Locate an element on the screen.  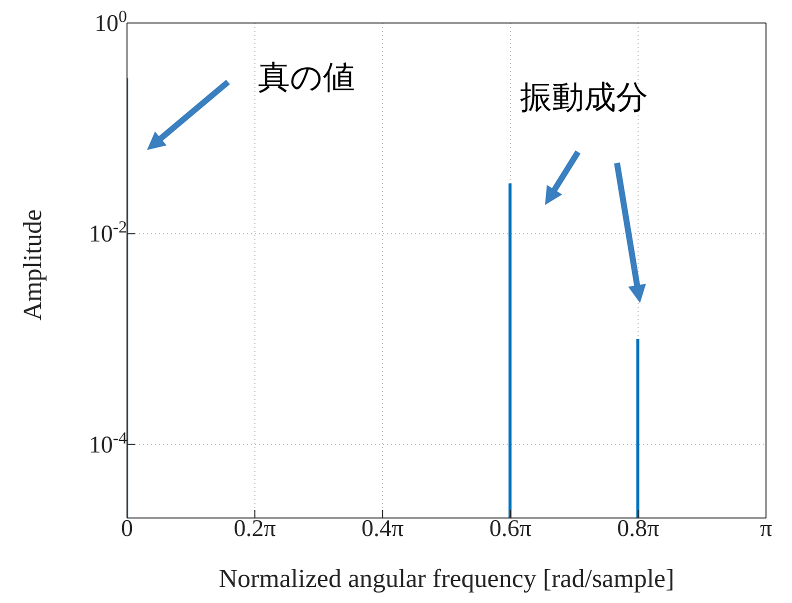
x-tick-label: 0 is located at coordinates (127, 529).